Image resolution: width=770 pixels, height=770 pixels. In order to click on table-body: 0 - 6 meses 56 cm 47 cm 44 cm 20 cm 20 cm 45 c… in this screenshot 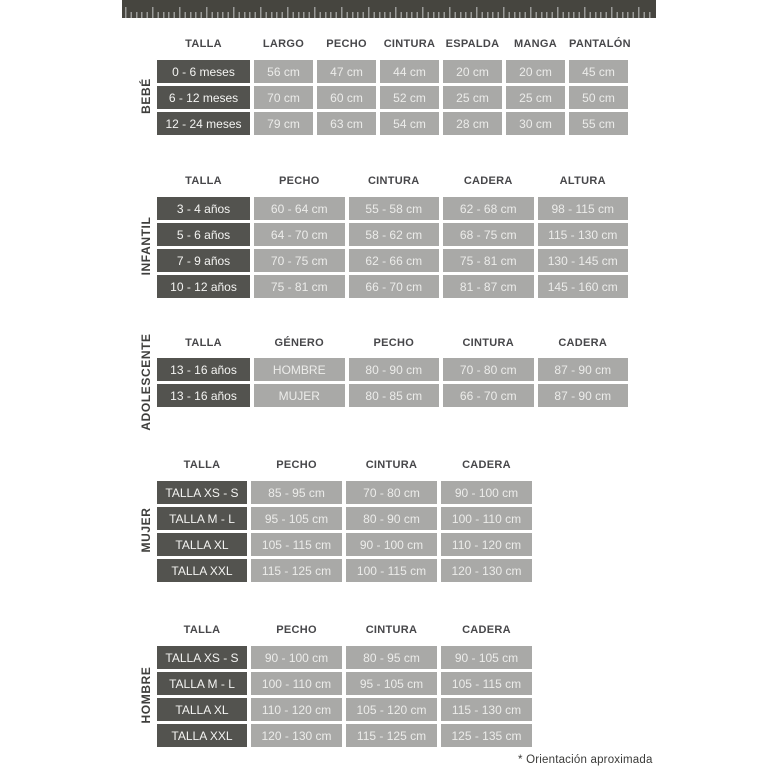, I will do `click(392, 97)`.